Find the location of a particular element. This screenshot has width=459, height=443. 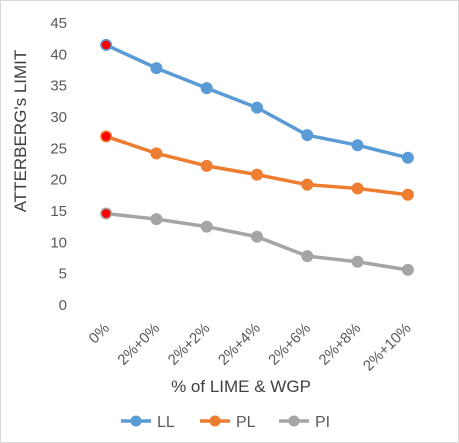

x-tick-label: 2%+6% is located at coordinates (289, 344).